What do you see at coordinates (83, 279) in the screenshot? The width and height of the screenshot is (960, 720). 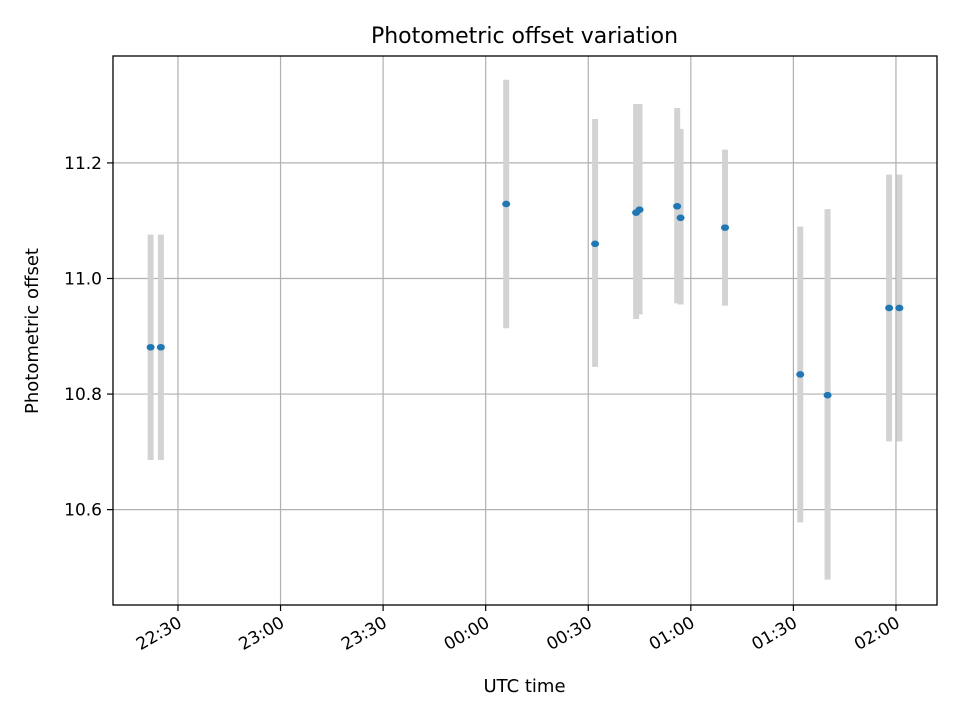 I see `y-tick-label: 11.0` at bounding box center [83, 279].